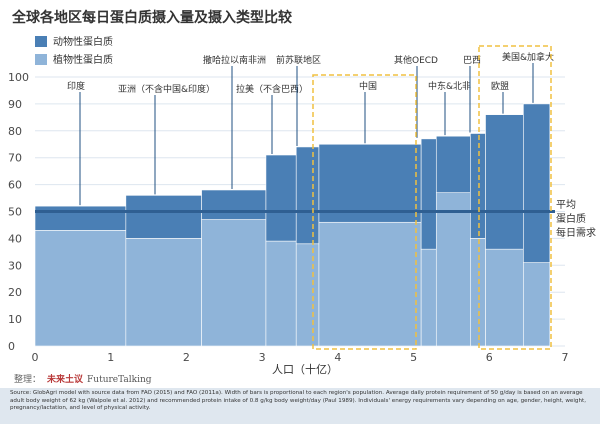 This screenshot has height=424, width=600. Describe the element at coordinates (41, 41) in the screenshot. I see `legend-swatch-animal` at that location.